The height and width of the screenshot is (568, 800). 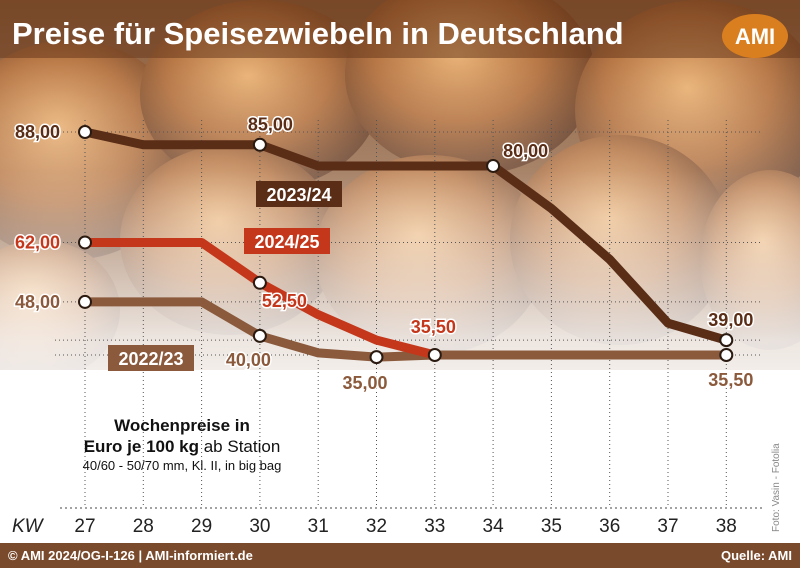 I want to click on series-2022-23-legend-label: 2022/23, so click(x=150, y=359).